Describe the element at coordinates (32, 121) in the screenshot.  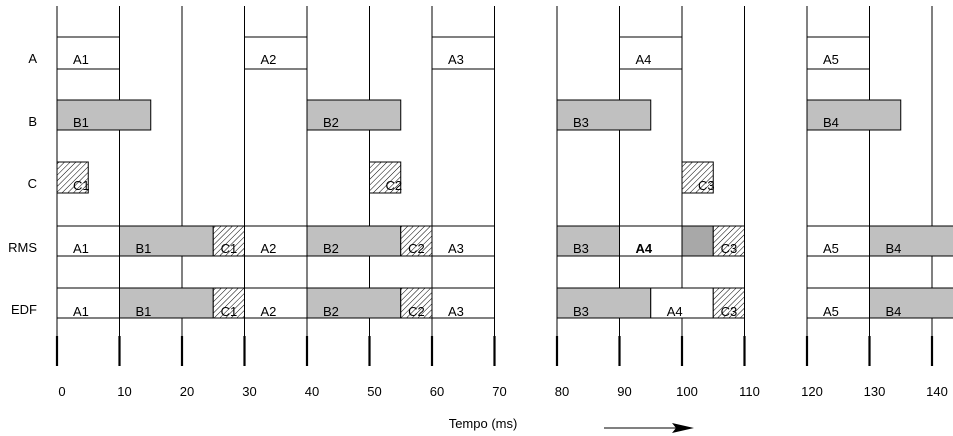
I see `row-label: B` at that location.